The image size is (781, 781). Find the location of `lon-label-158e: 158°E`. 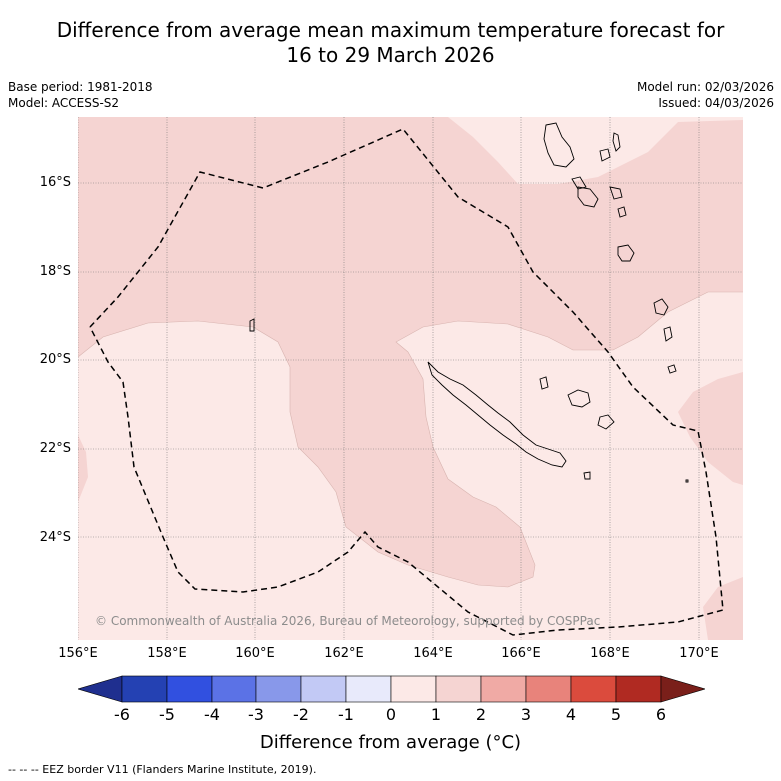

lon-label-158e: 158°E is located at coordinates (167, 653).